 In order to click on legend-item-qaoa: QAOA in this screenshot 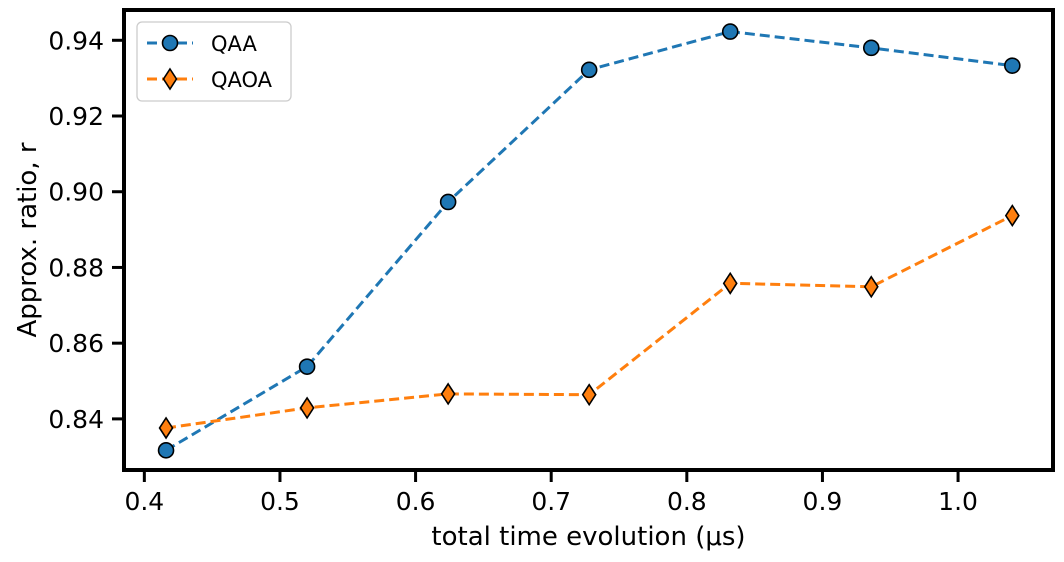, I will do `click(210, 79)`.